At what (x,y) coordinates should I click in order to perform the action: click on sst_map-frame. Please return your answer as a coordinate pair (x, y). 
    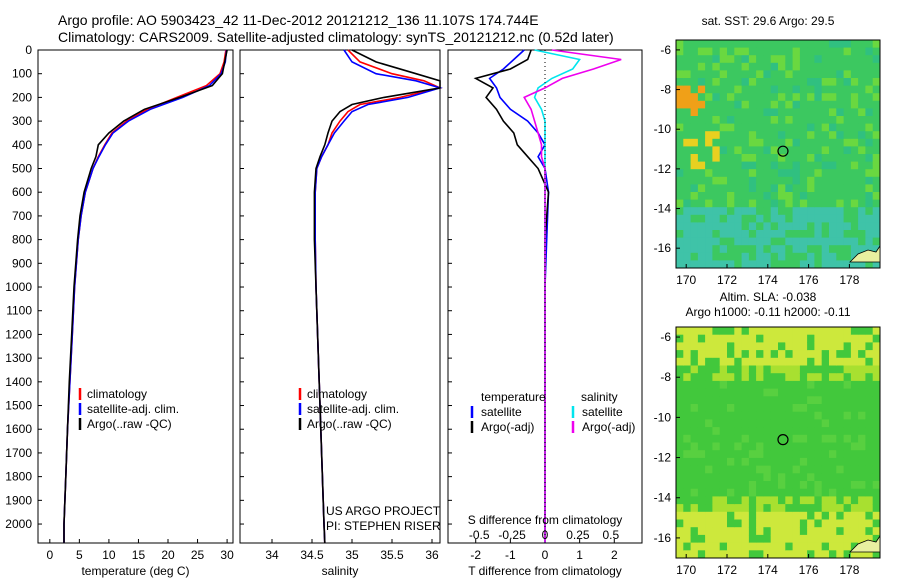
    Looking at the image, I should click on (778, 154).